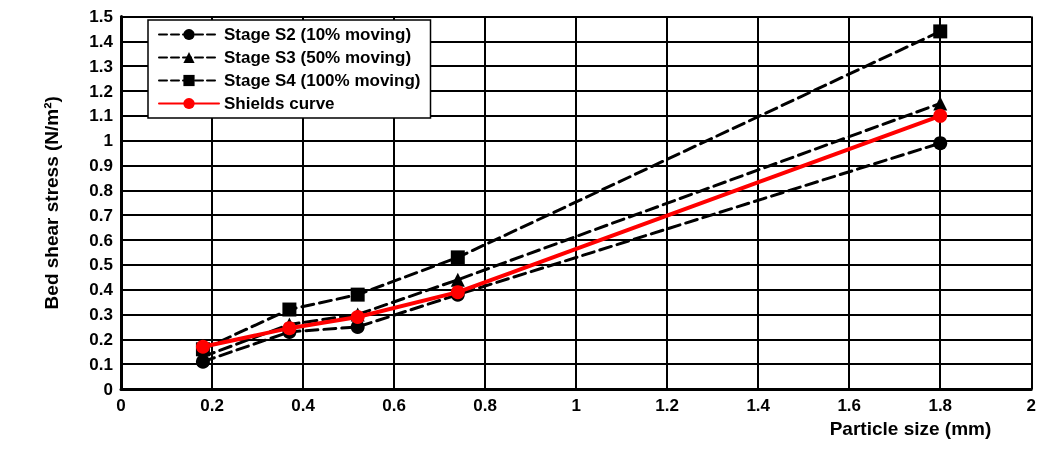 The width and height of the screenshot is (1047, 455). Describe the element at coordinates (758, 405) in the screenshot. I see `x-tick-label: 1.4` at that location.